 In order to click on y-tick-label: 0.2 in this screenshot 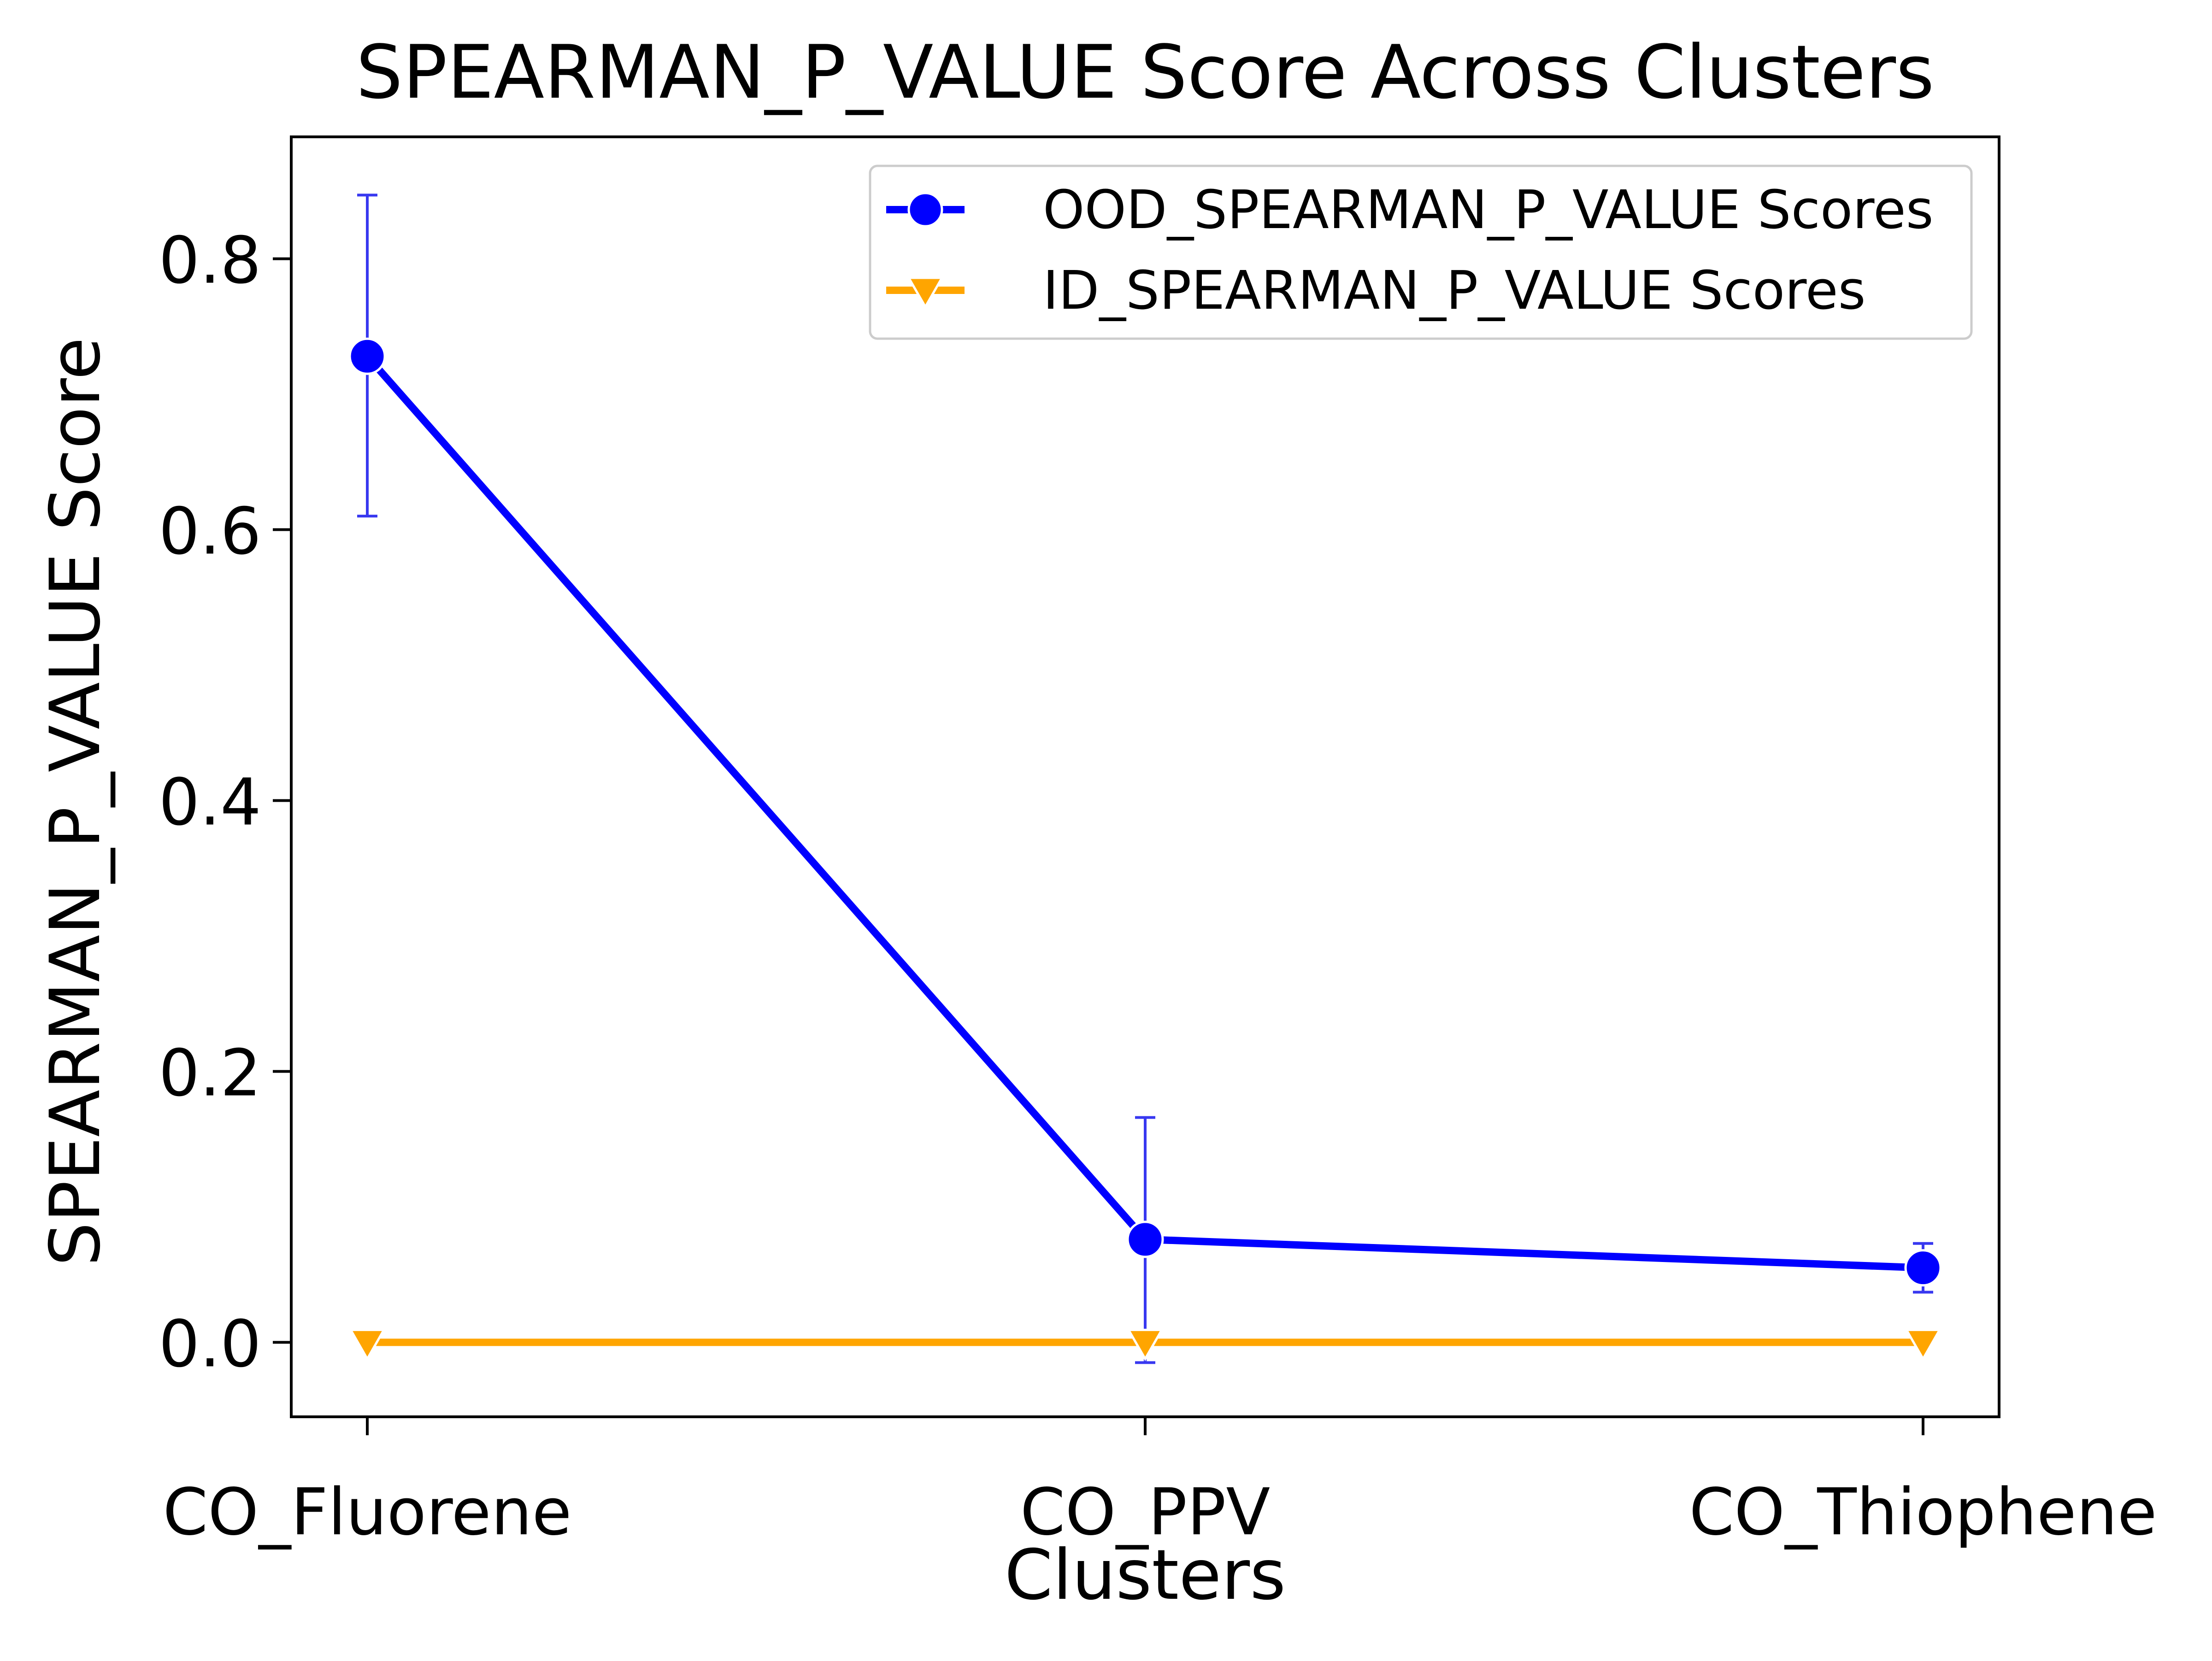, I will do `click(210, 1073)`.